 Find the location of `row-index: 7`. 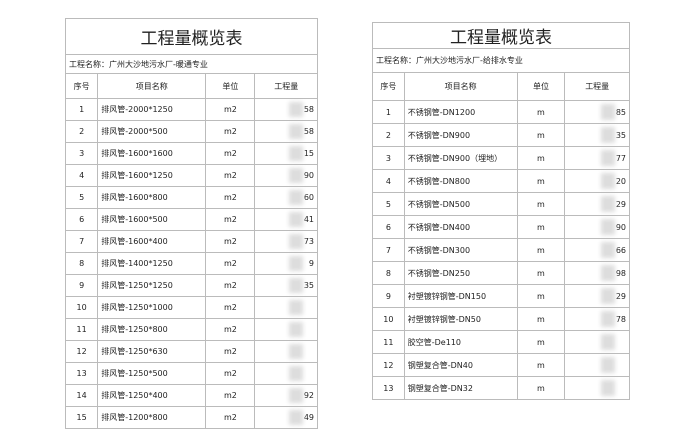

row-index: 7 is located at coordinates (81, 241).